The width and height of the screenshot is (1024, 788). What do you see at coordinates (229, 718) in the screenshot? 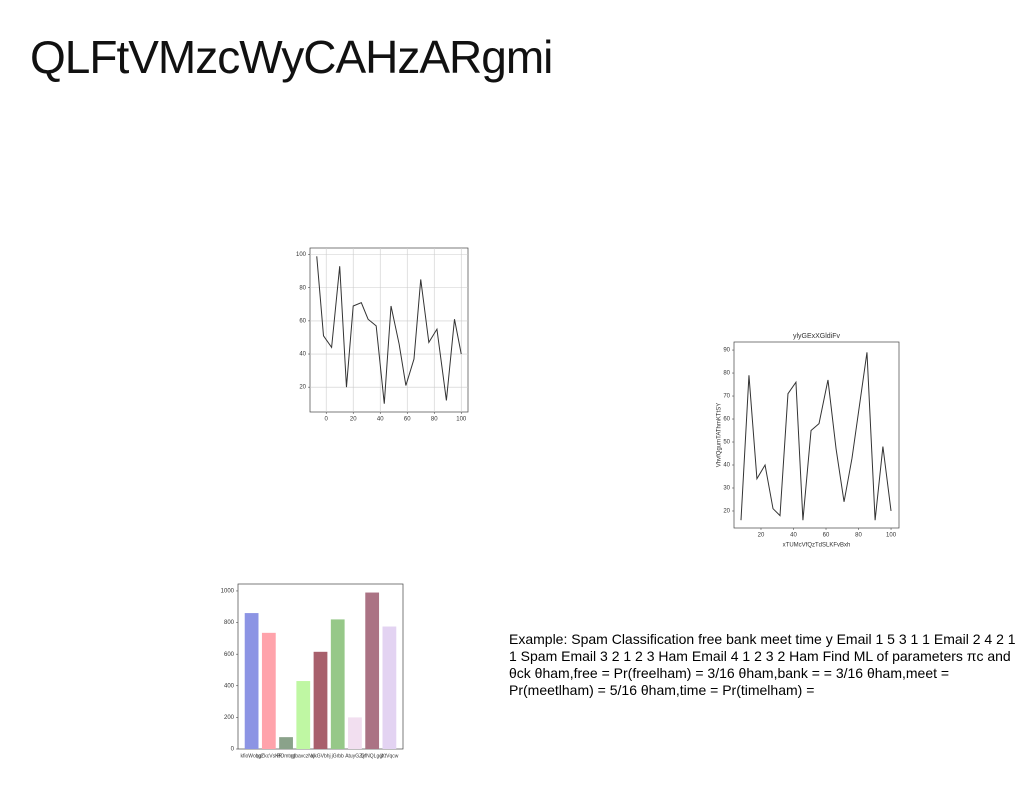
I see `y-tick-label: 200` at bounding box center [229, 718].